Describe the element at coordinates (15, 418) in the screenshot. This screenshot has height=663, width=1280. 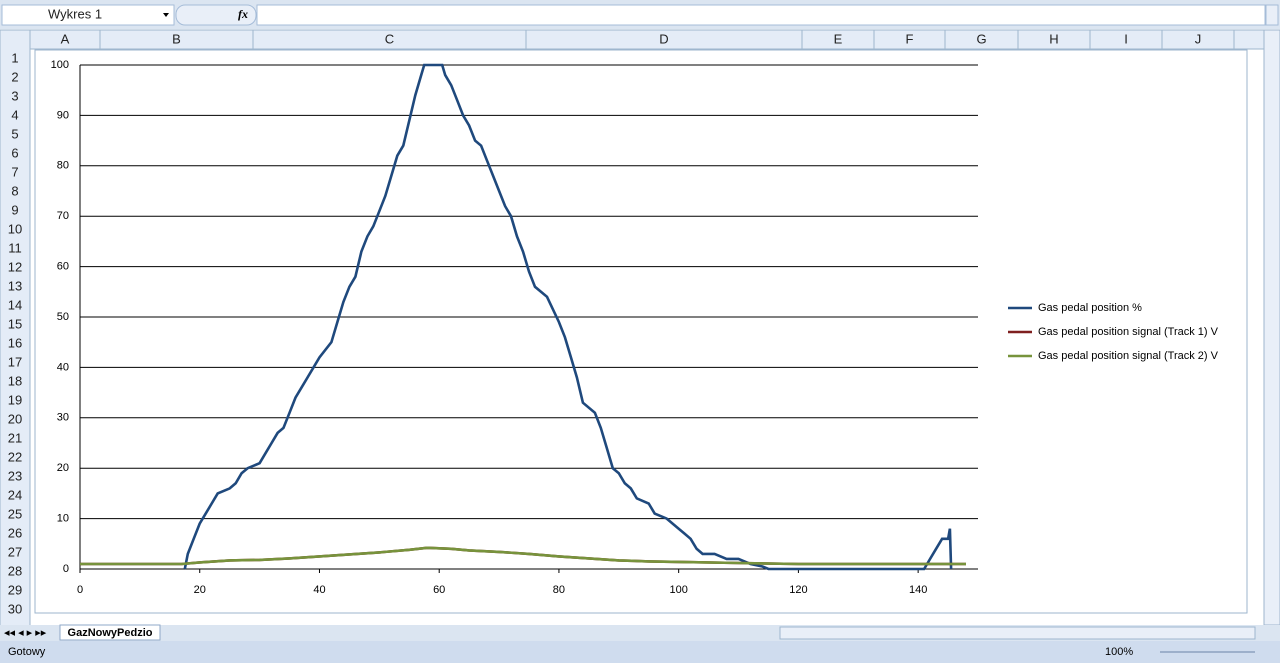
I see `row-header: 20` at that location.